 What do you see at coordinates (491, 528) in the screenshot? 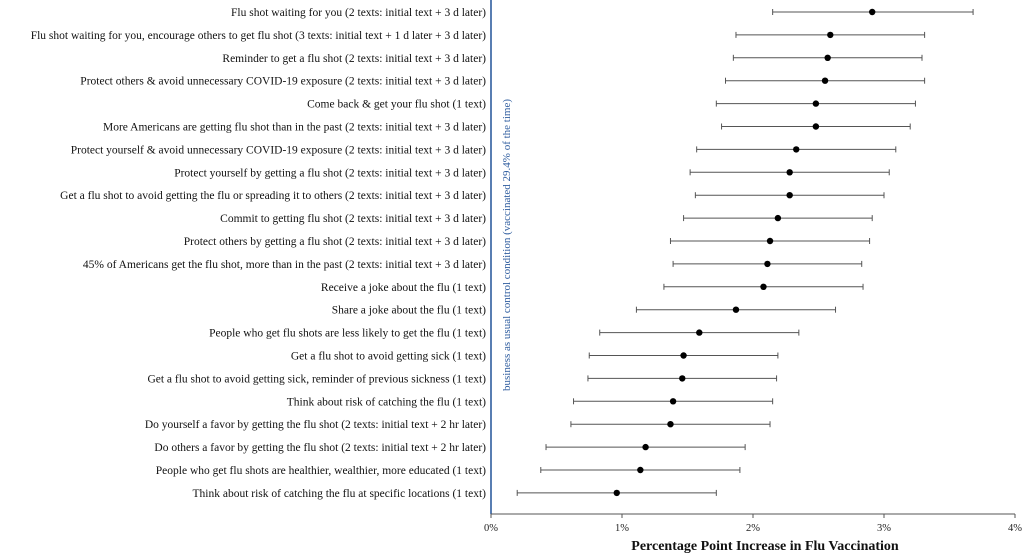
I see `x-tick-label: 0%` at bounding box center [491, 528].